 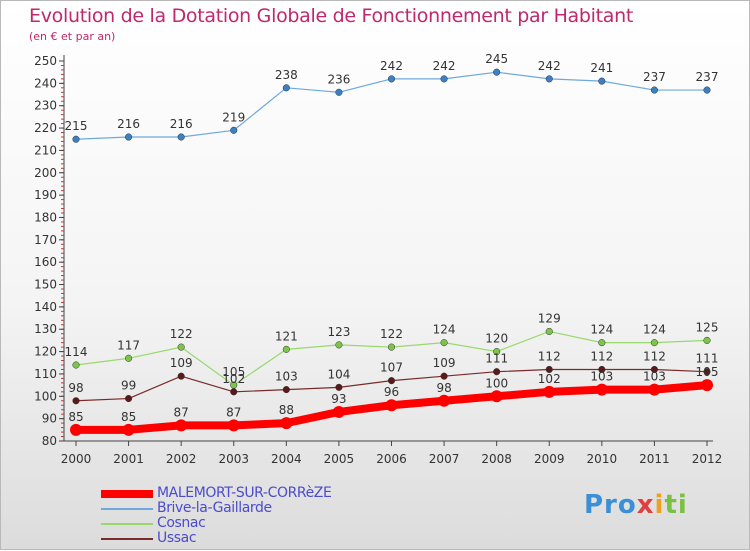 I want to click on x-tick-label: 2002, so click(x=181, y=459).